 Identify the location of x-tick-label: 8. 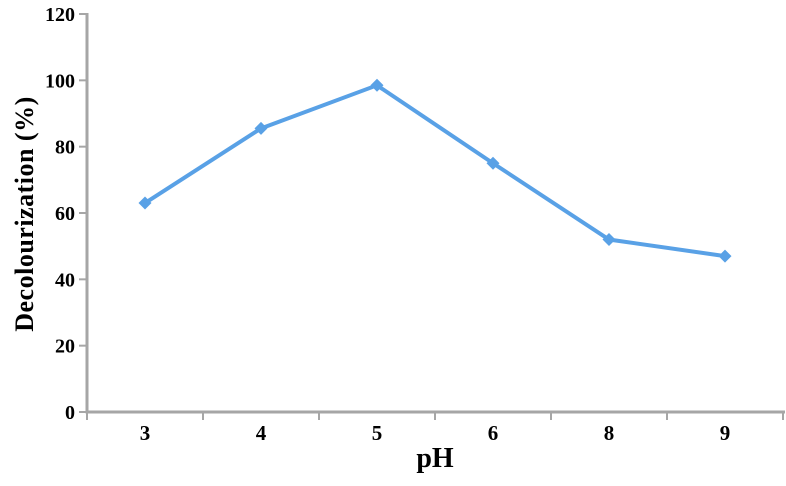
(609, 433).